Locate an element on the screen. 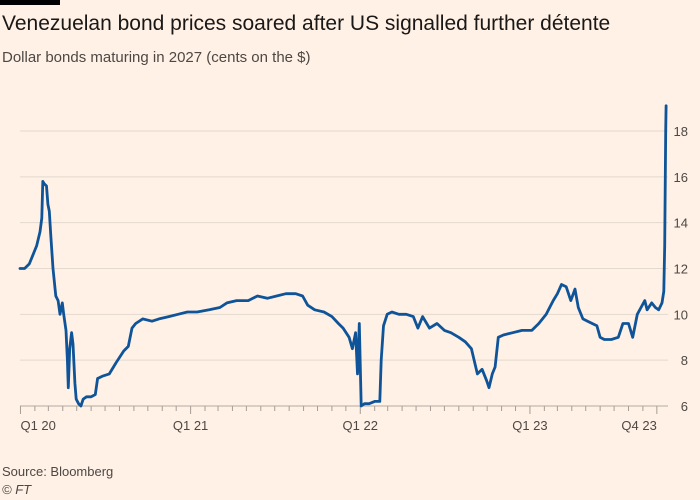  y-axis-ticks: 6 8 10 12 14 16 18 is located at coordinates (681, 269).